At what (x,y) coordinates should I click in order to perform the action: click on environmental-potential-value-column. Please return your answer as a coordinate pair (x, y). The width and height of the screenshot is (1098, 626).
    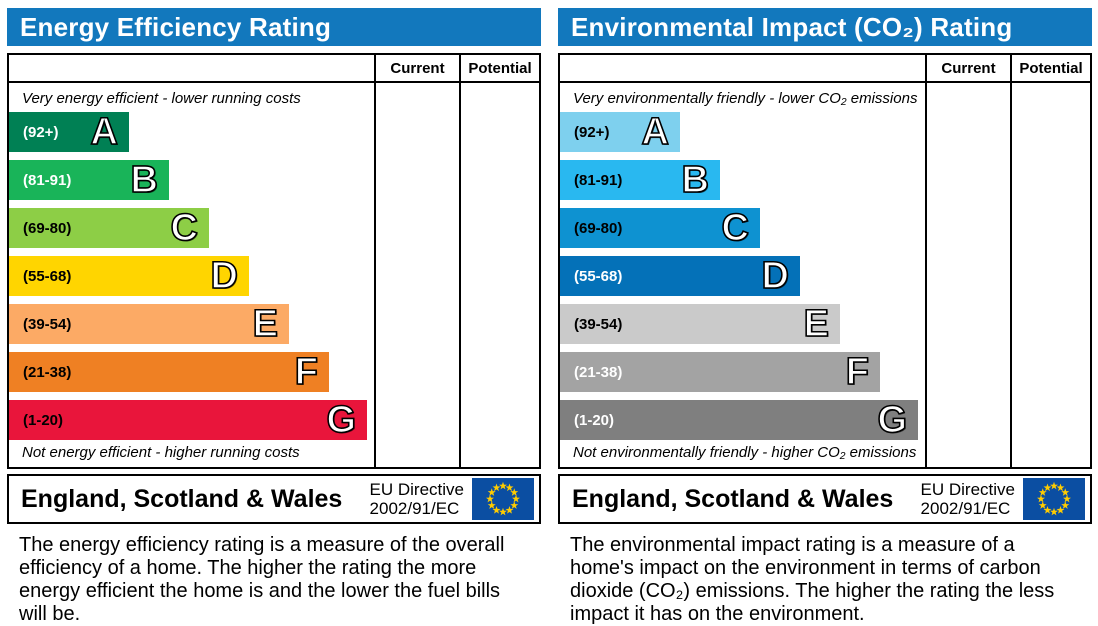
    Looking at the image, I should click on (1050, 275).